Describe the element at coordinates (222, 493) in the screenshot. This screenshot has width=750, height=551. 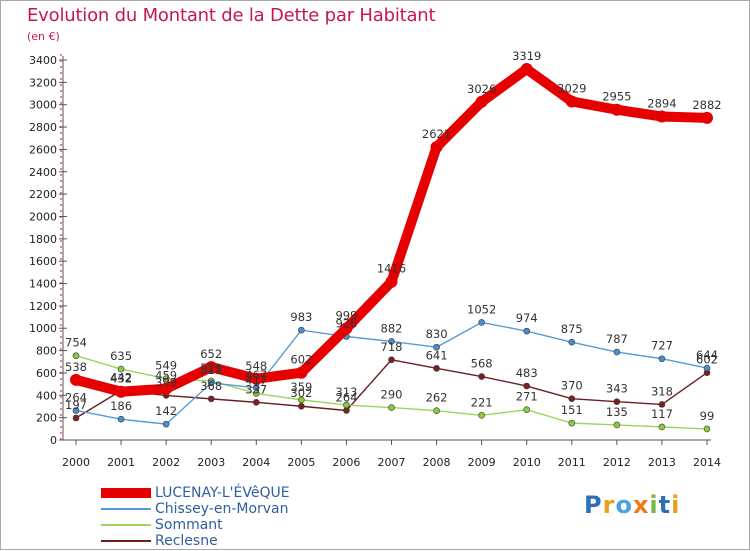
I see `legend-label-lucenay: LUCENAY-L'ÉVêQUE` at that location.